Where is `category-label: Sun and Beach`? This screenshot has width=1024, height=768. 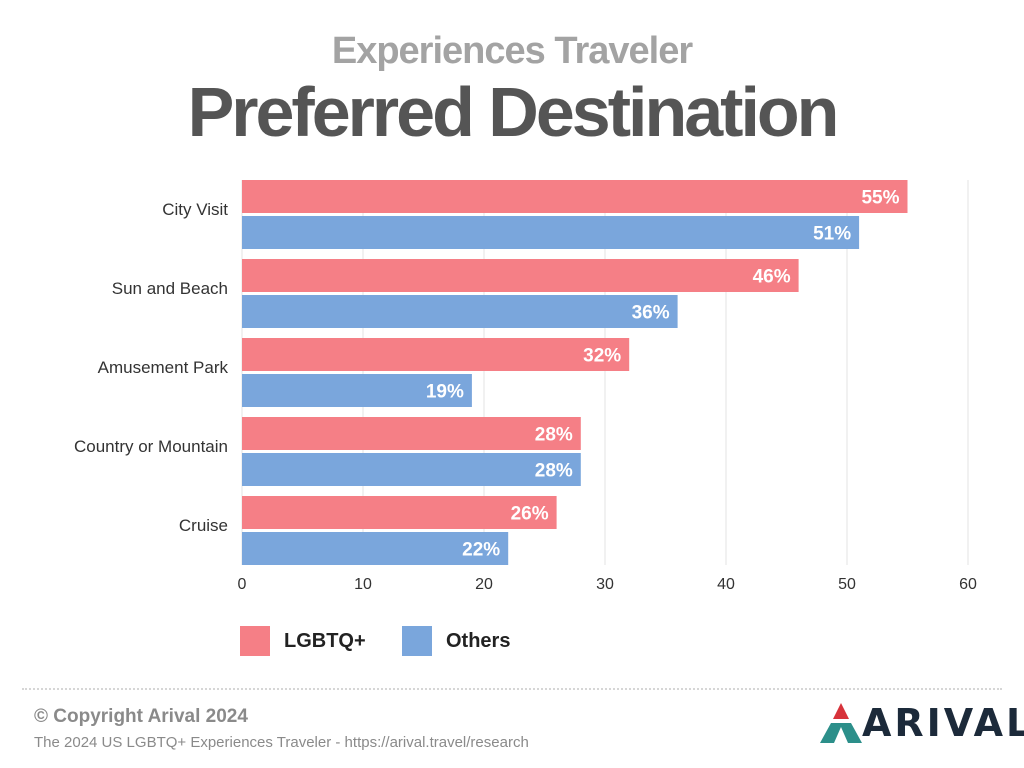
category-label: Sun and Beach is located at coordinates (170, 288).